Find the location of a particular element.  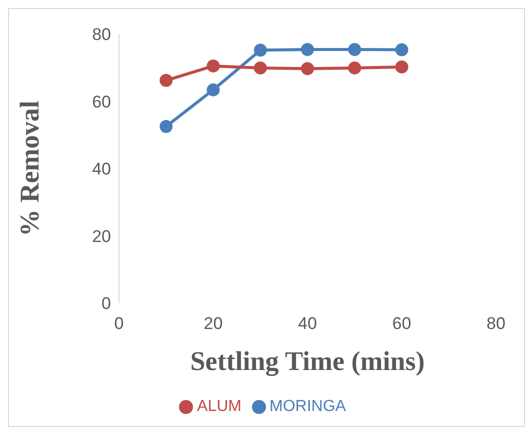

y-tick-label: 0 is located at coordinates (106, 304).